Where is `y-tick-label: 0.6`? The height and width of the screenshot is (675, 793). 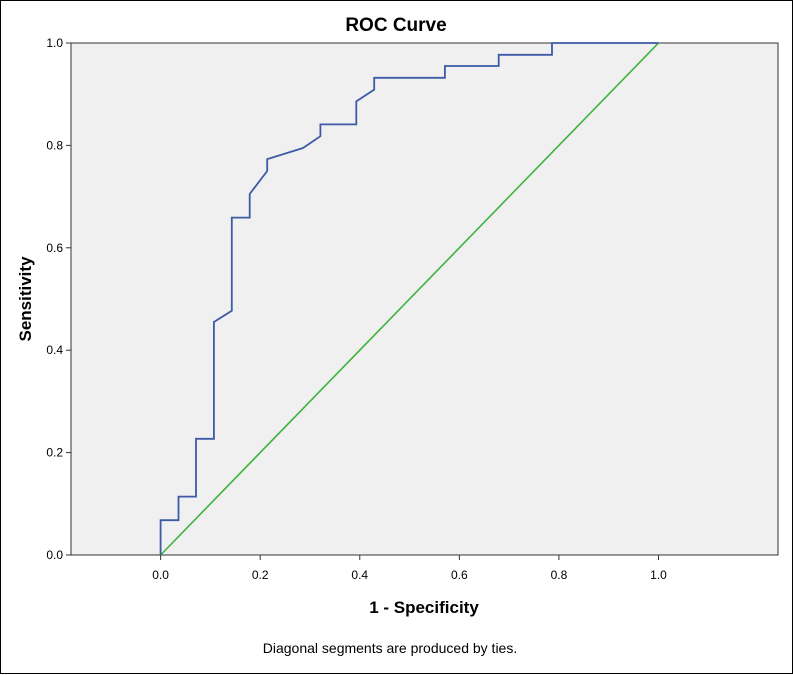
y-tick-label: 0.6 is located at coordinates (54, 248).